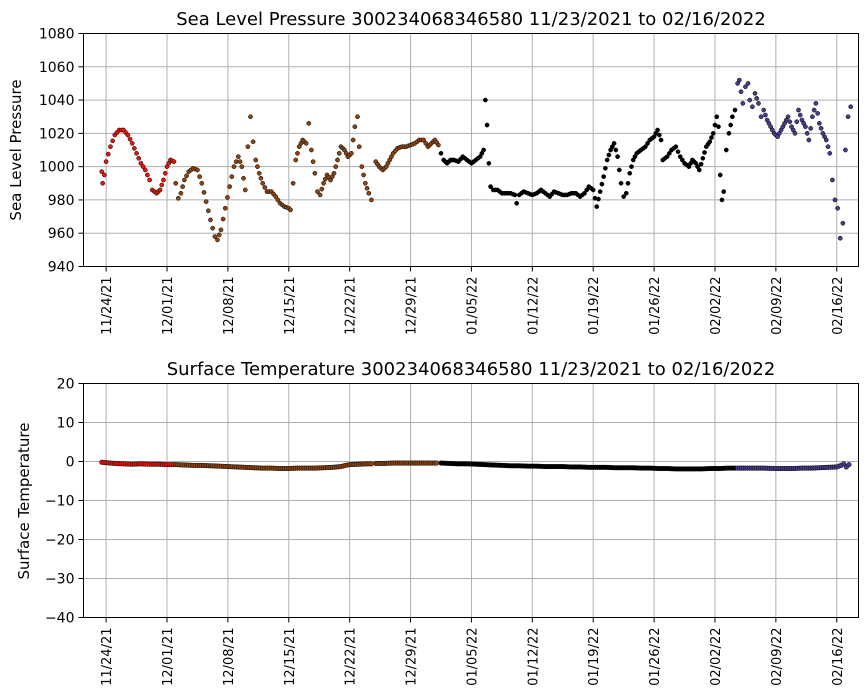 The image size is (867, 700). Describe the element at coordinates (57, 168) in the screenshot. I see `pressure-ytick-label: 1000` at that location.